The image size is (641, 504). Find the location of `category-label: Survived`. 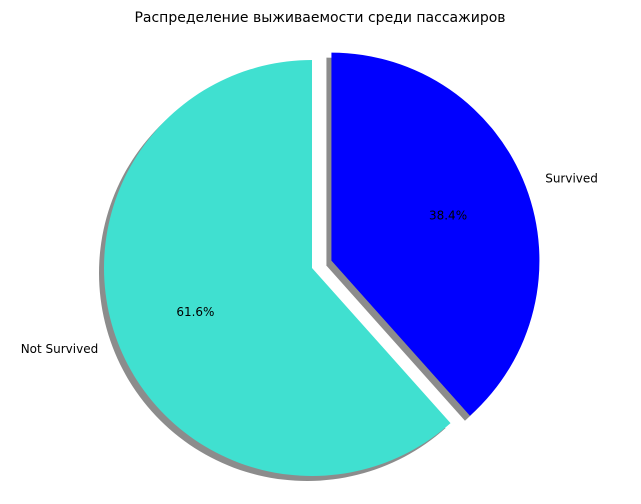

category-label: Survived is located at coordinates (571, 179).